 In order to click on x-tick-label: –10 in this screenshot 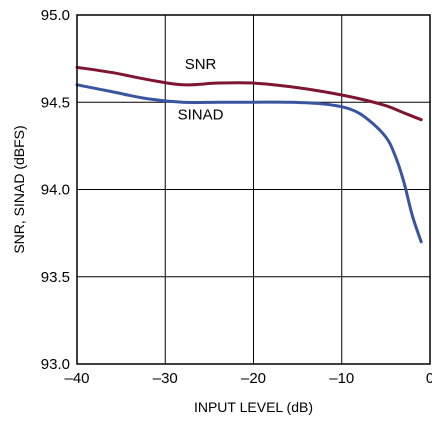, I will do `click(341, 378)`.